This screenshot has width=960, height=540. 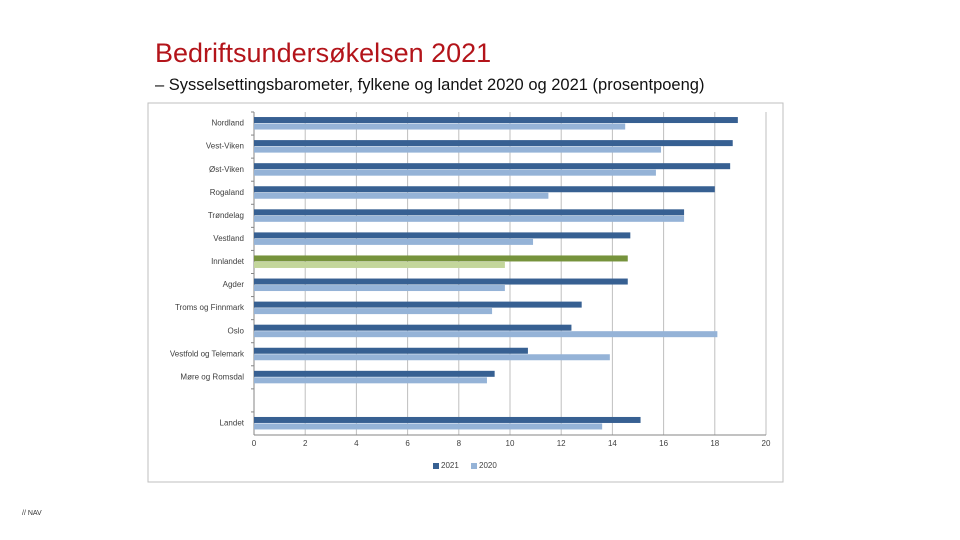 I want to click on x-tick-label: 20, so click(x=766, y=443).